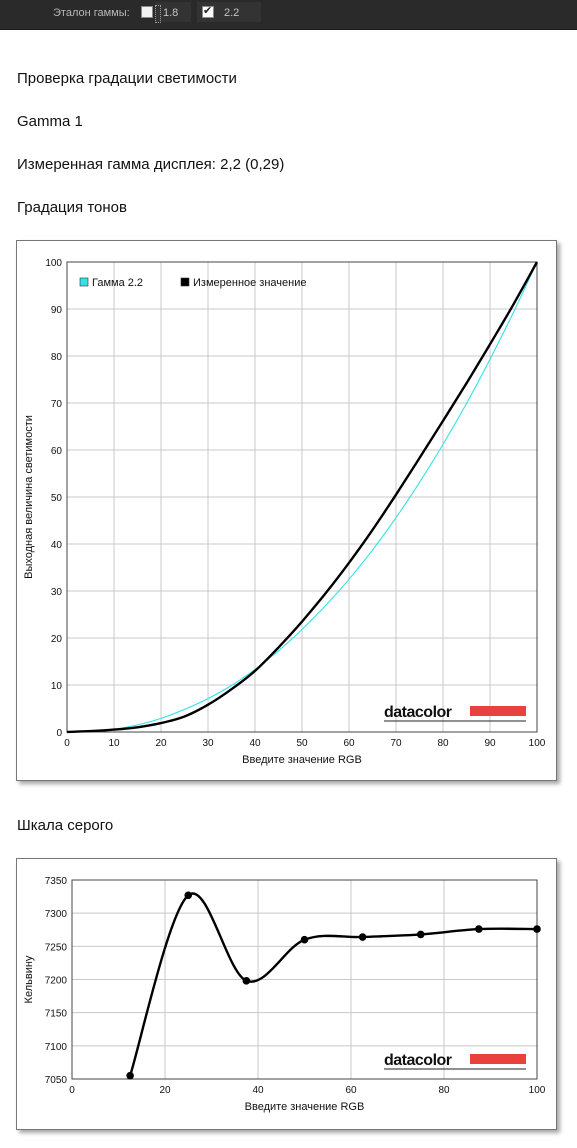 This screenshot has width=577, height=1148. Describe the element at coordinates (158, 14) in the screenshot. I see `focus-indicator` at that location.